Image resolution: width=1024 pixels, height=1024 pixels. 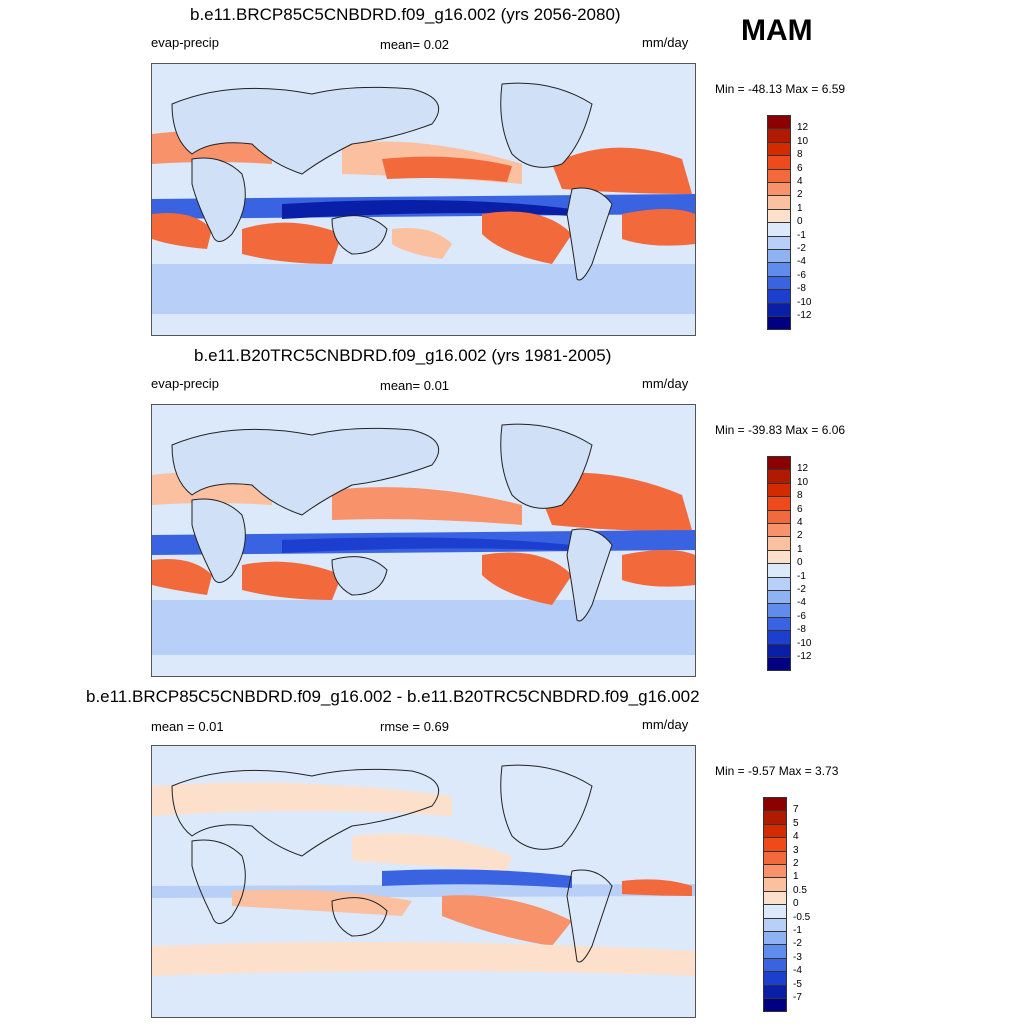 What do you see at coordinates (797, 984) in the screenshot?
I see `colorbar-tick-label: -5` at bounding box center [797, 984].